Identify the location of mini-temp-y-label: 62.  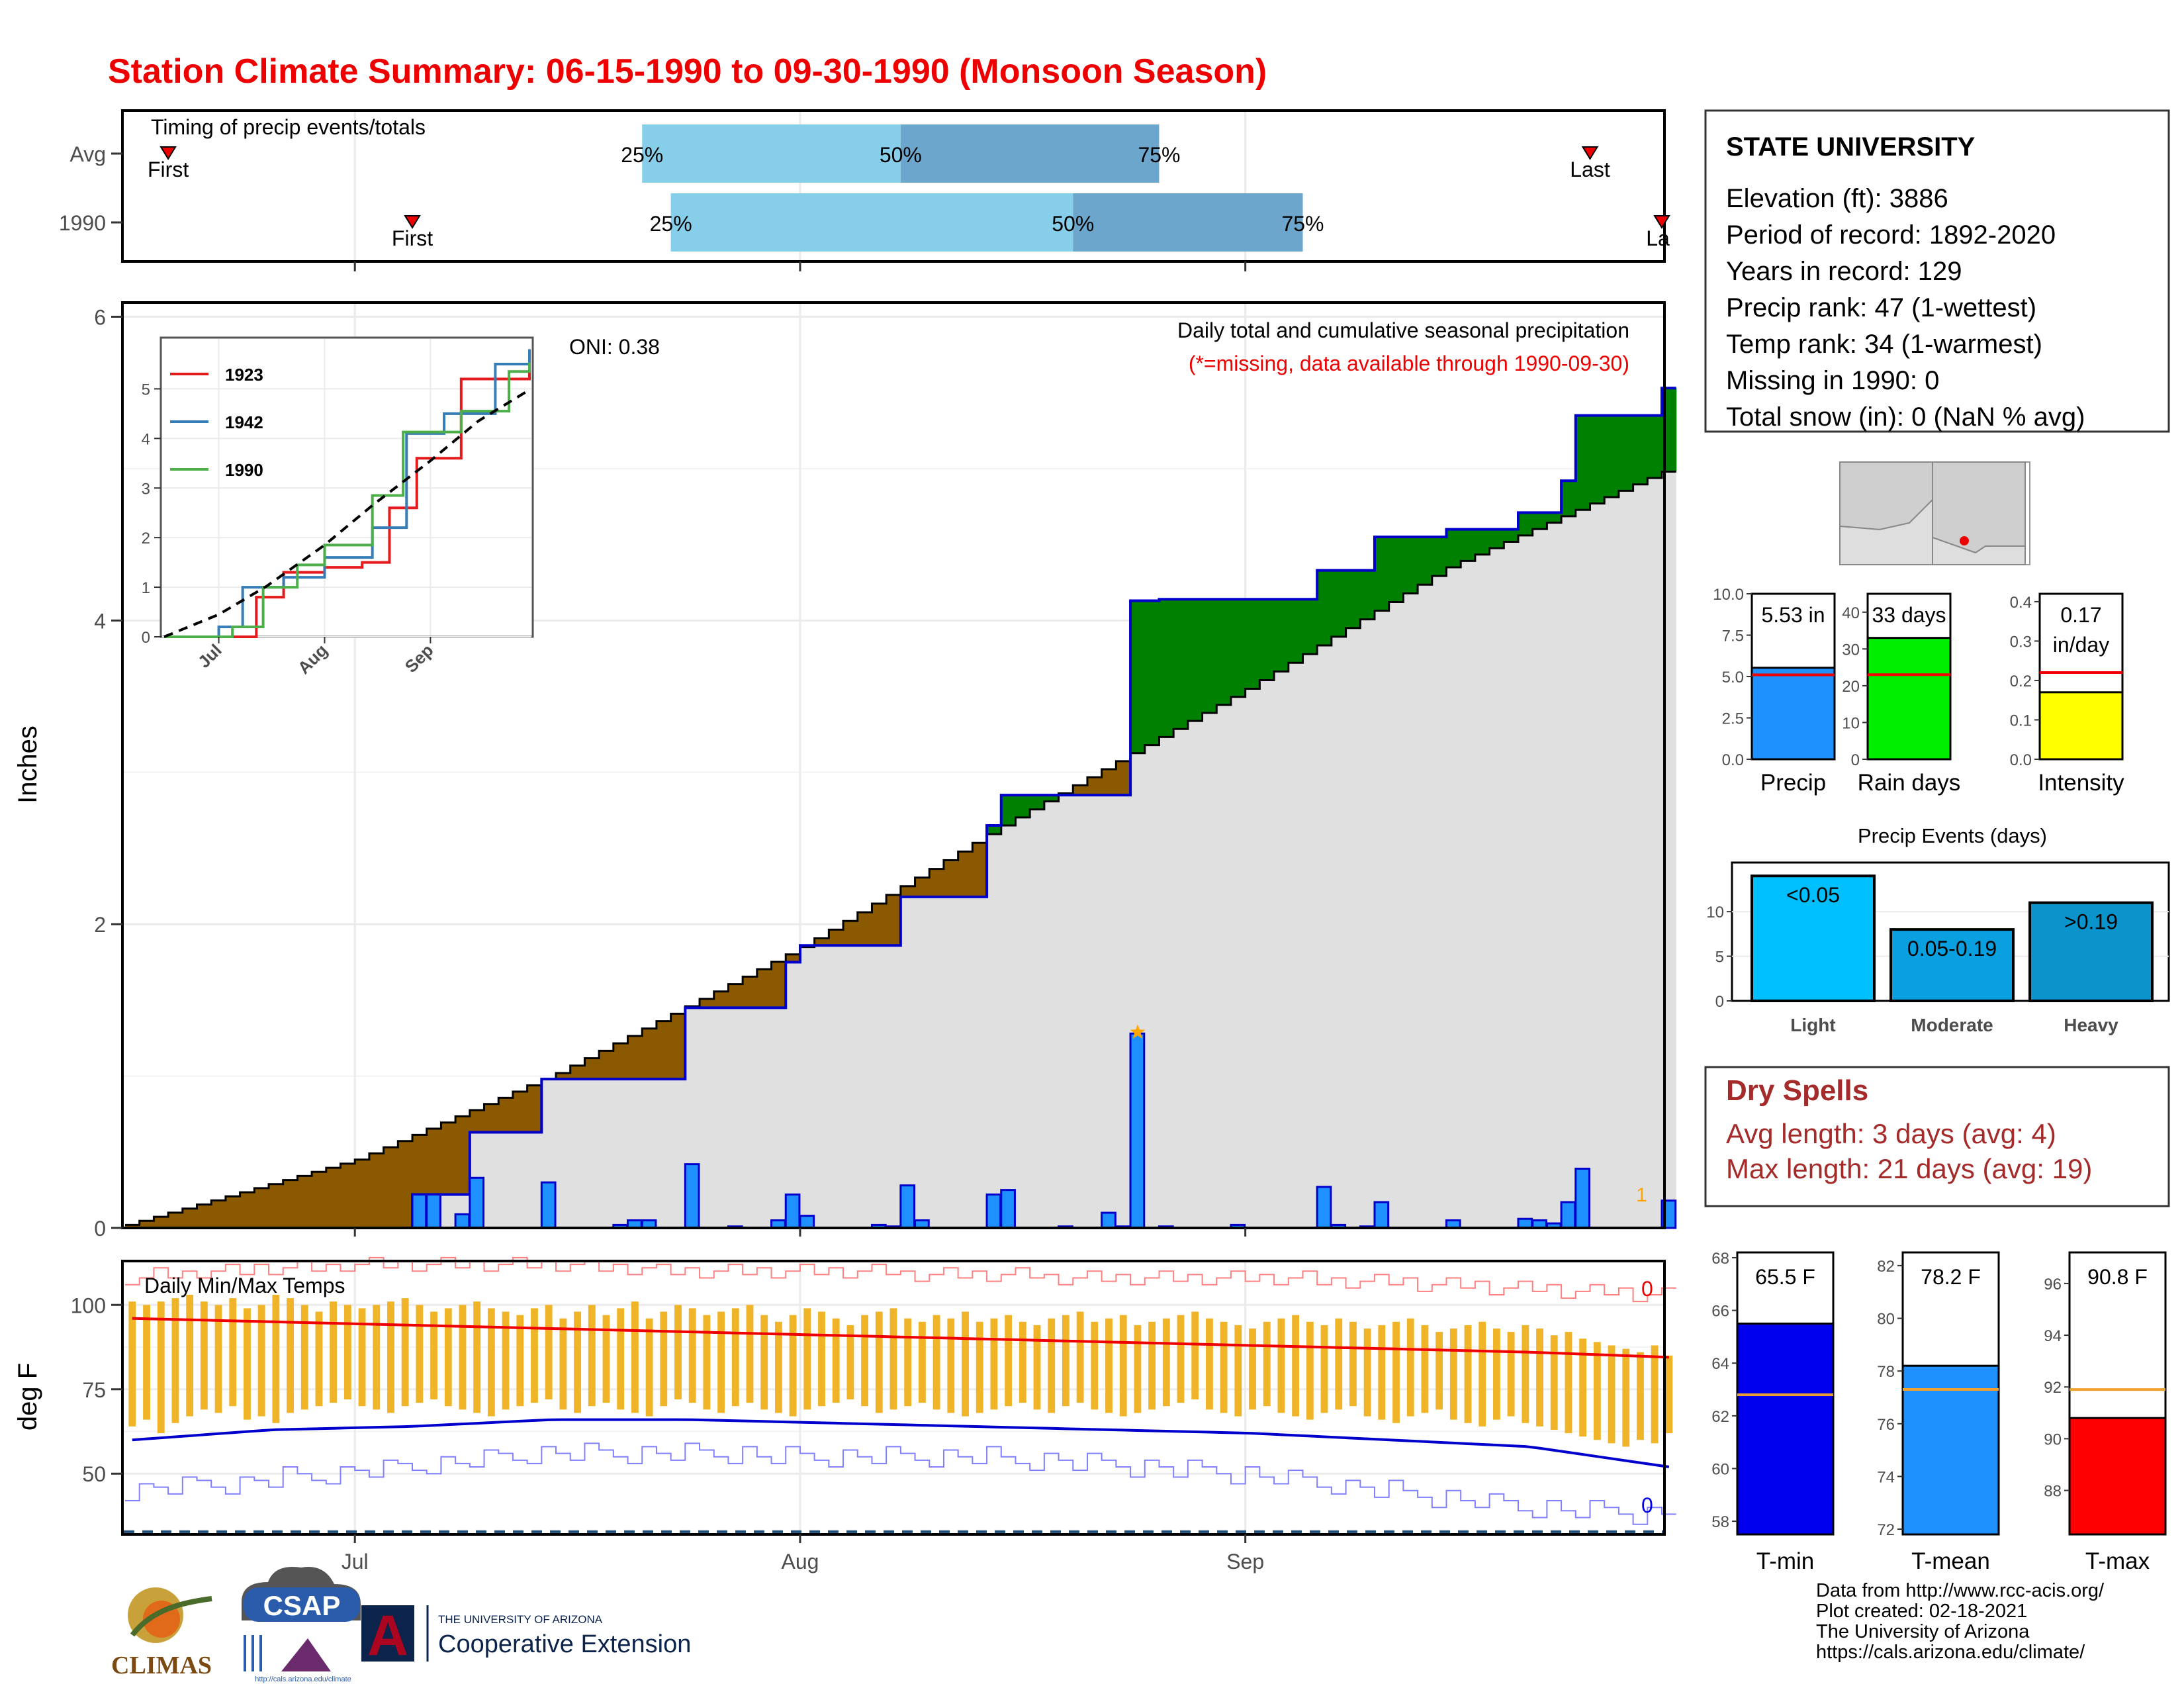
(1720, 1417).